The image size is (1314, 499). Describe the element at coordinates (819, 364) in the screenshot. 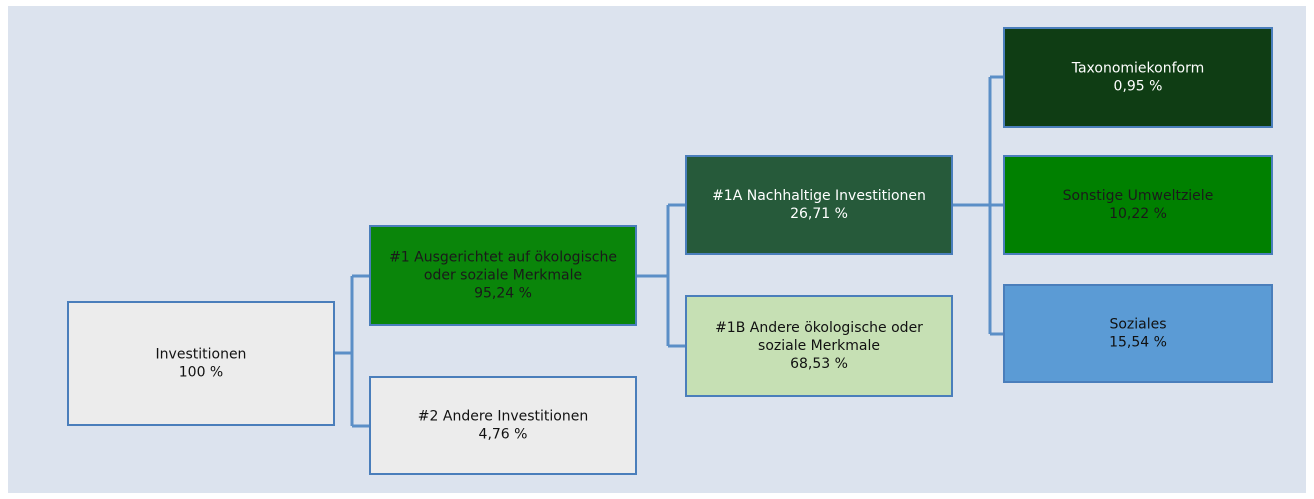

I see `node-value: 68,53 %` at that location.